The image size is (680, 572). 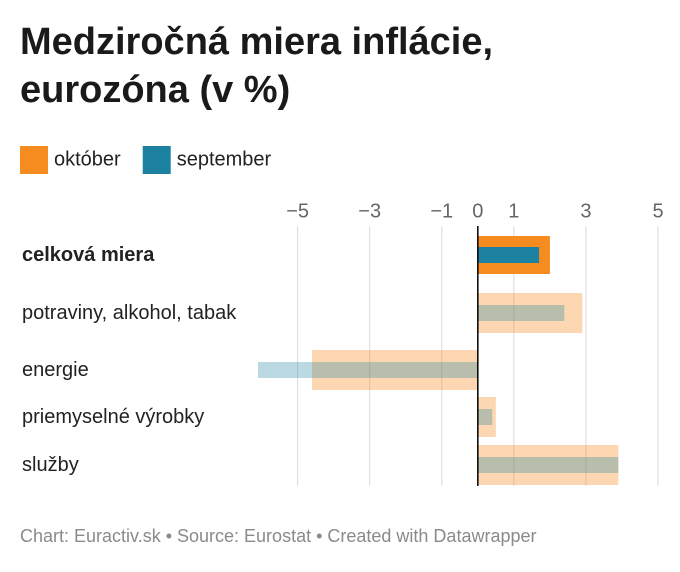 What do you see at coordinates (129, 313) in the screenshot?
I see `category-label: potraviny, alkohol, tabak` at bounding box center [129, 313].